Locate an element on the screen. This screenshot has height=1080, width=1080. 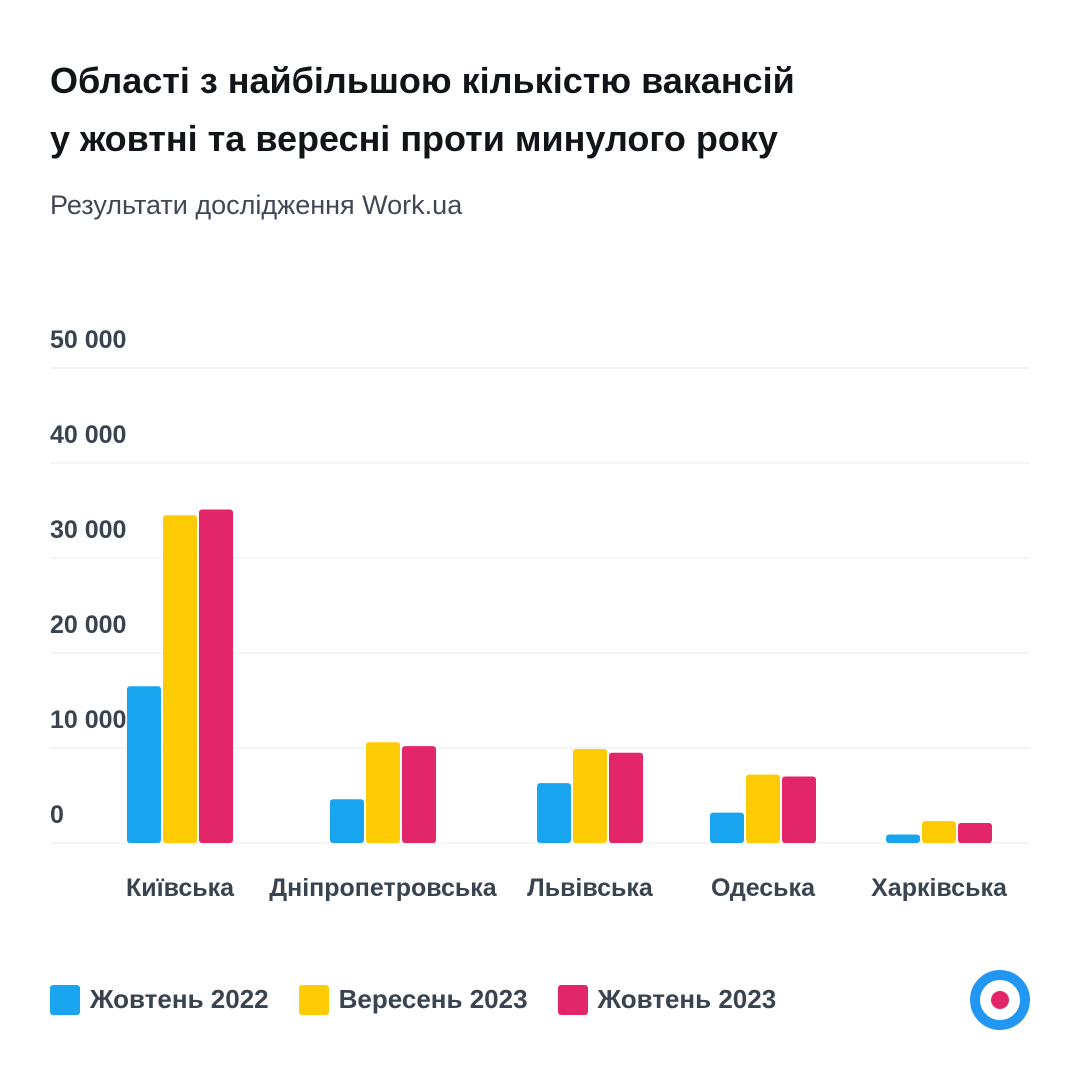
legend: Жовтень 2022 Вересень 2023 Жовтень 2023 is located at coordinates (428, 999).